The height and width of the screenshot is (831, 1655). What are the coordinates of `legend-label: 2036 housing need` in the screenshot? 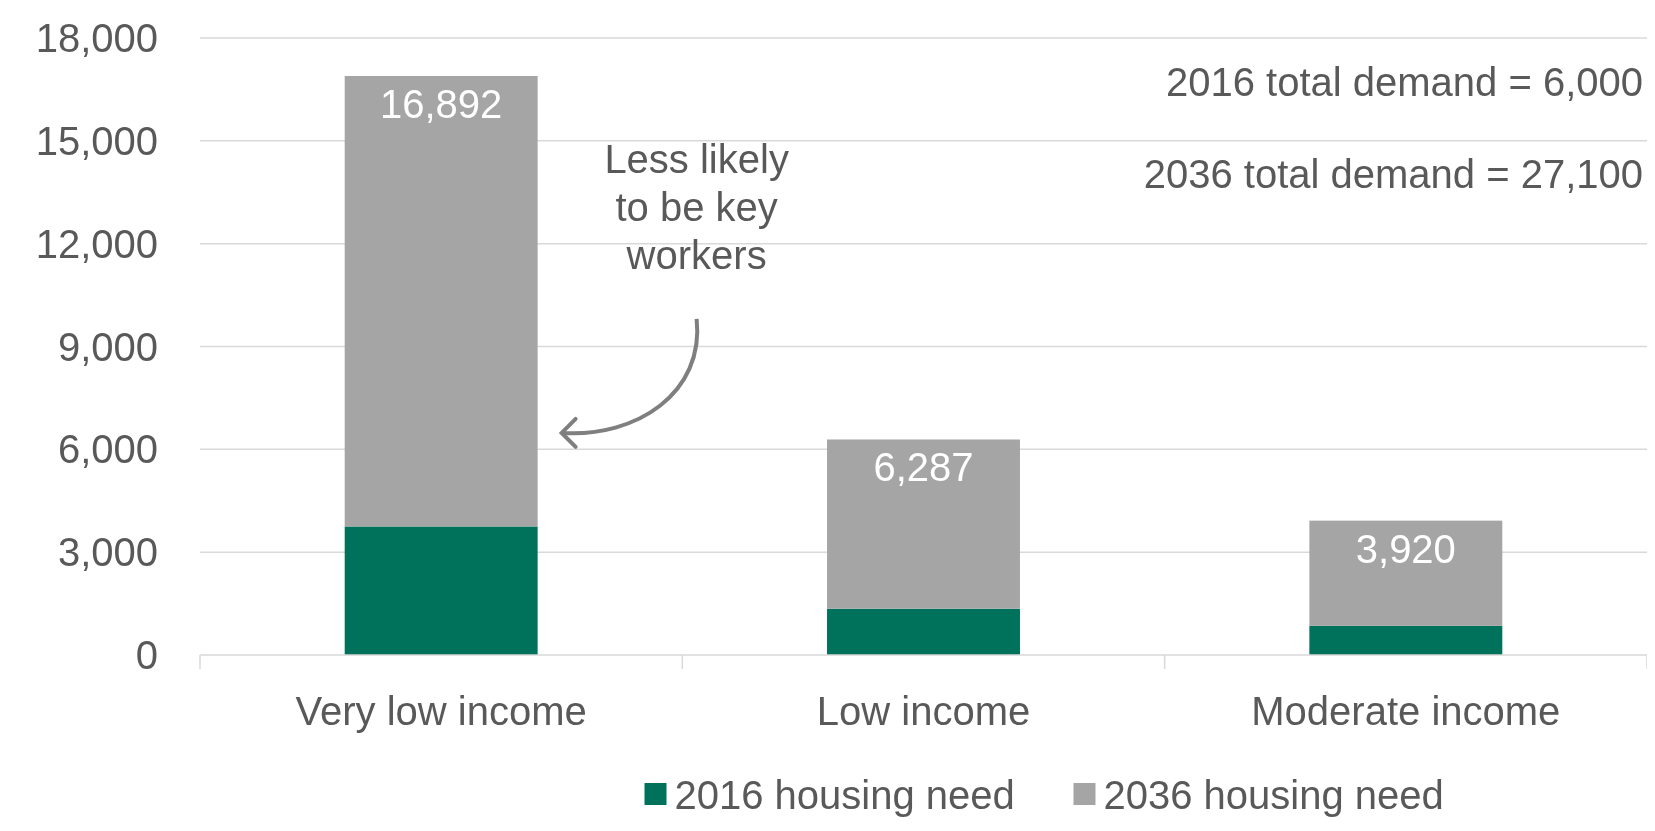 It's located at (1273, 795).